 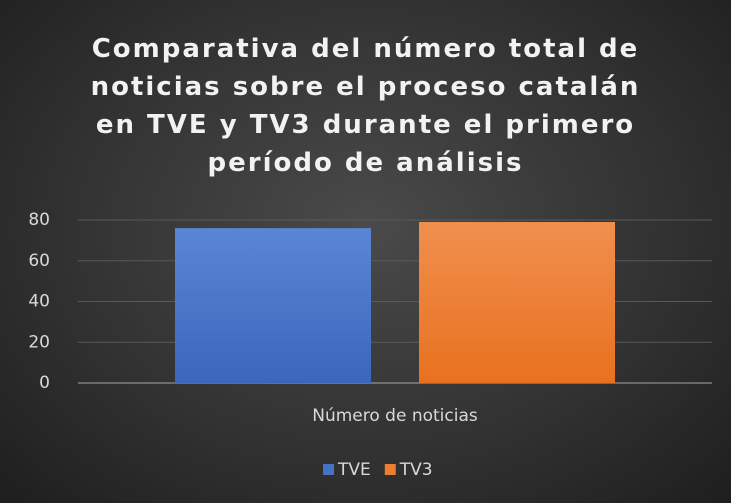 I want to click on y-tick-label: 40, so click(x=39, y=302).